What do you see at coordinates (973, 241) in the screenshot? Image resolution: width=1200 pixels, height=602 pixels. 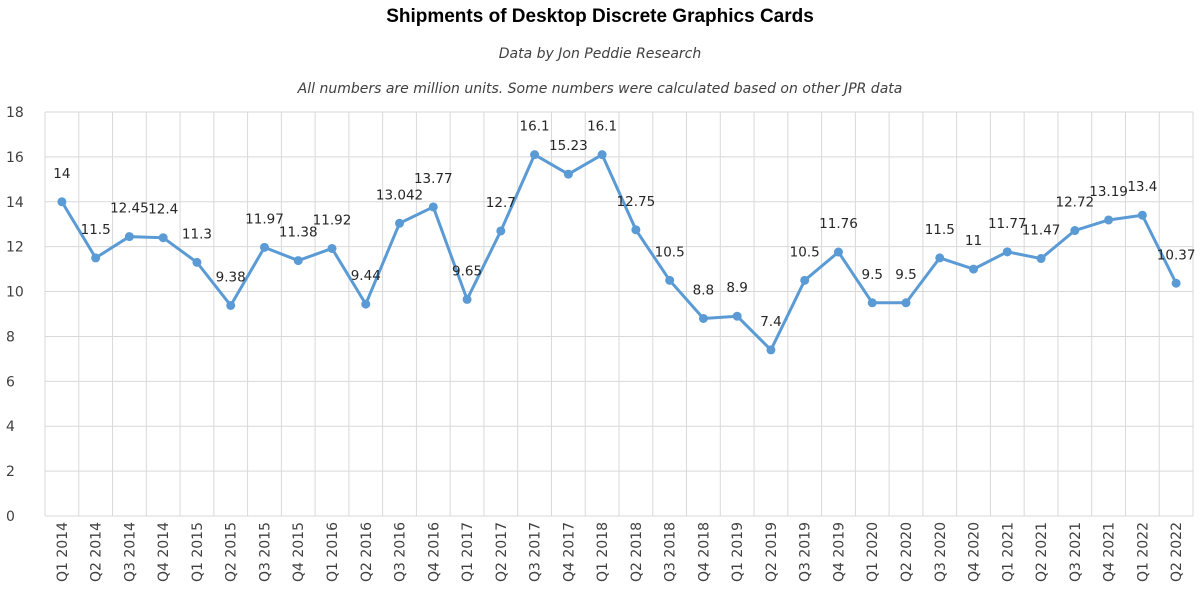 I see `data-label: 11` at bounding box center [973, 241].